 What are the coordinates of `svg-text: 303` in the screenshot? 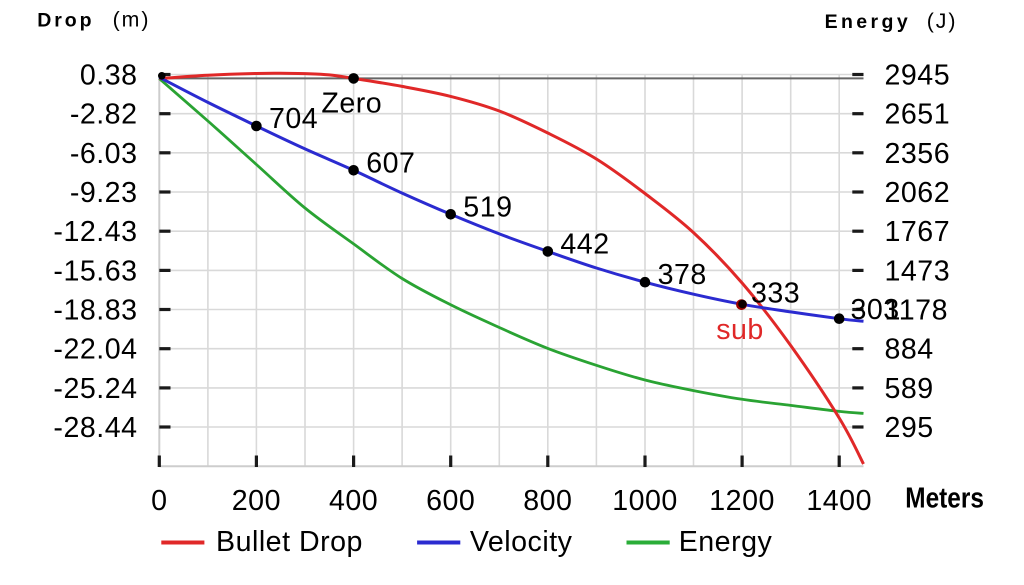 It's located at (875, 310).